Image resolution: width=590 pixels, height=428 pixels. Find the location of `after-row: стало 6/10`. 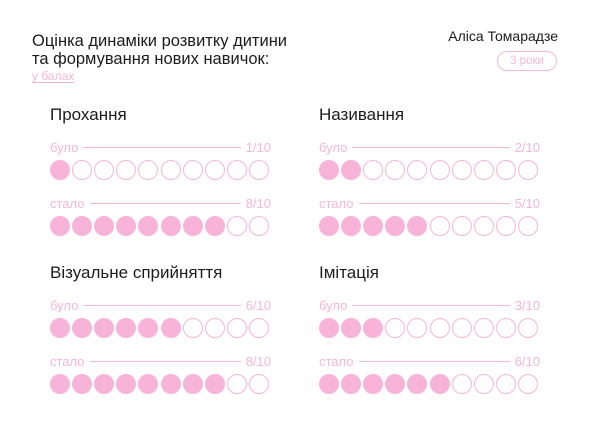

after-row: стало 6/10 is located at coordinates (429, 373).